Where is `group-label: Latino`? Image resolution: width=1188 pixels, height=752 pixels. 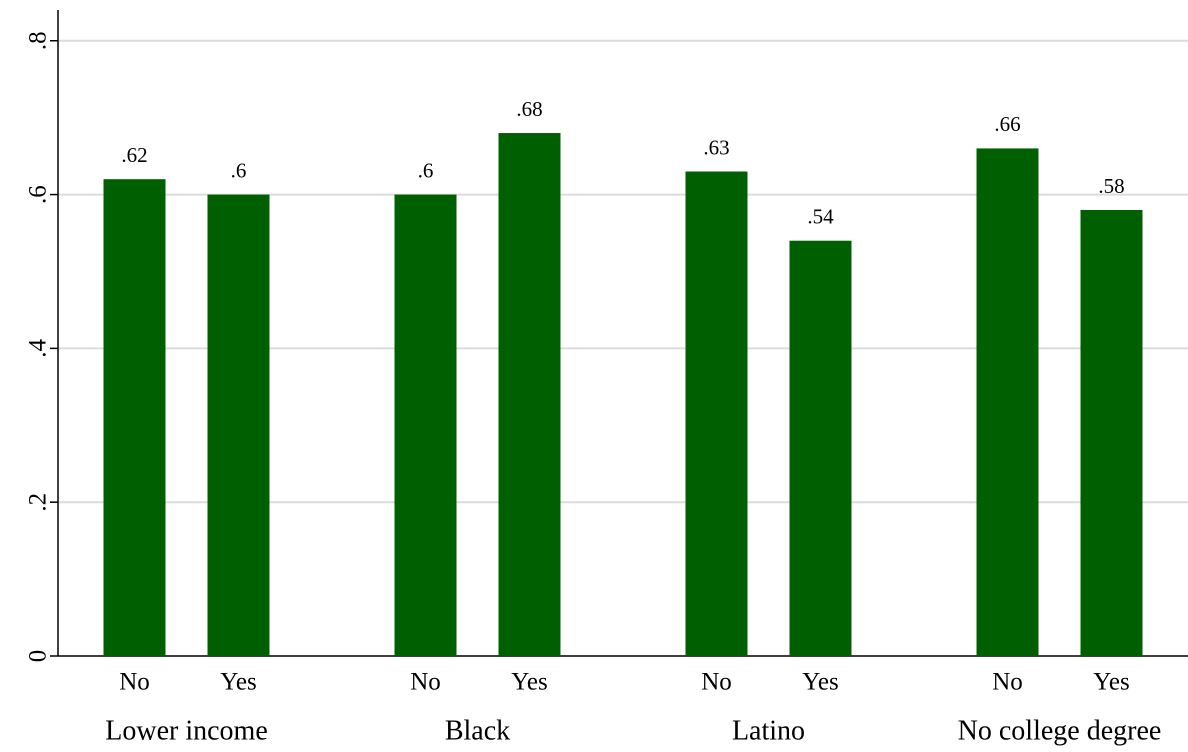 group-label: Latino is located at coordinates (768, 730).